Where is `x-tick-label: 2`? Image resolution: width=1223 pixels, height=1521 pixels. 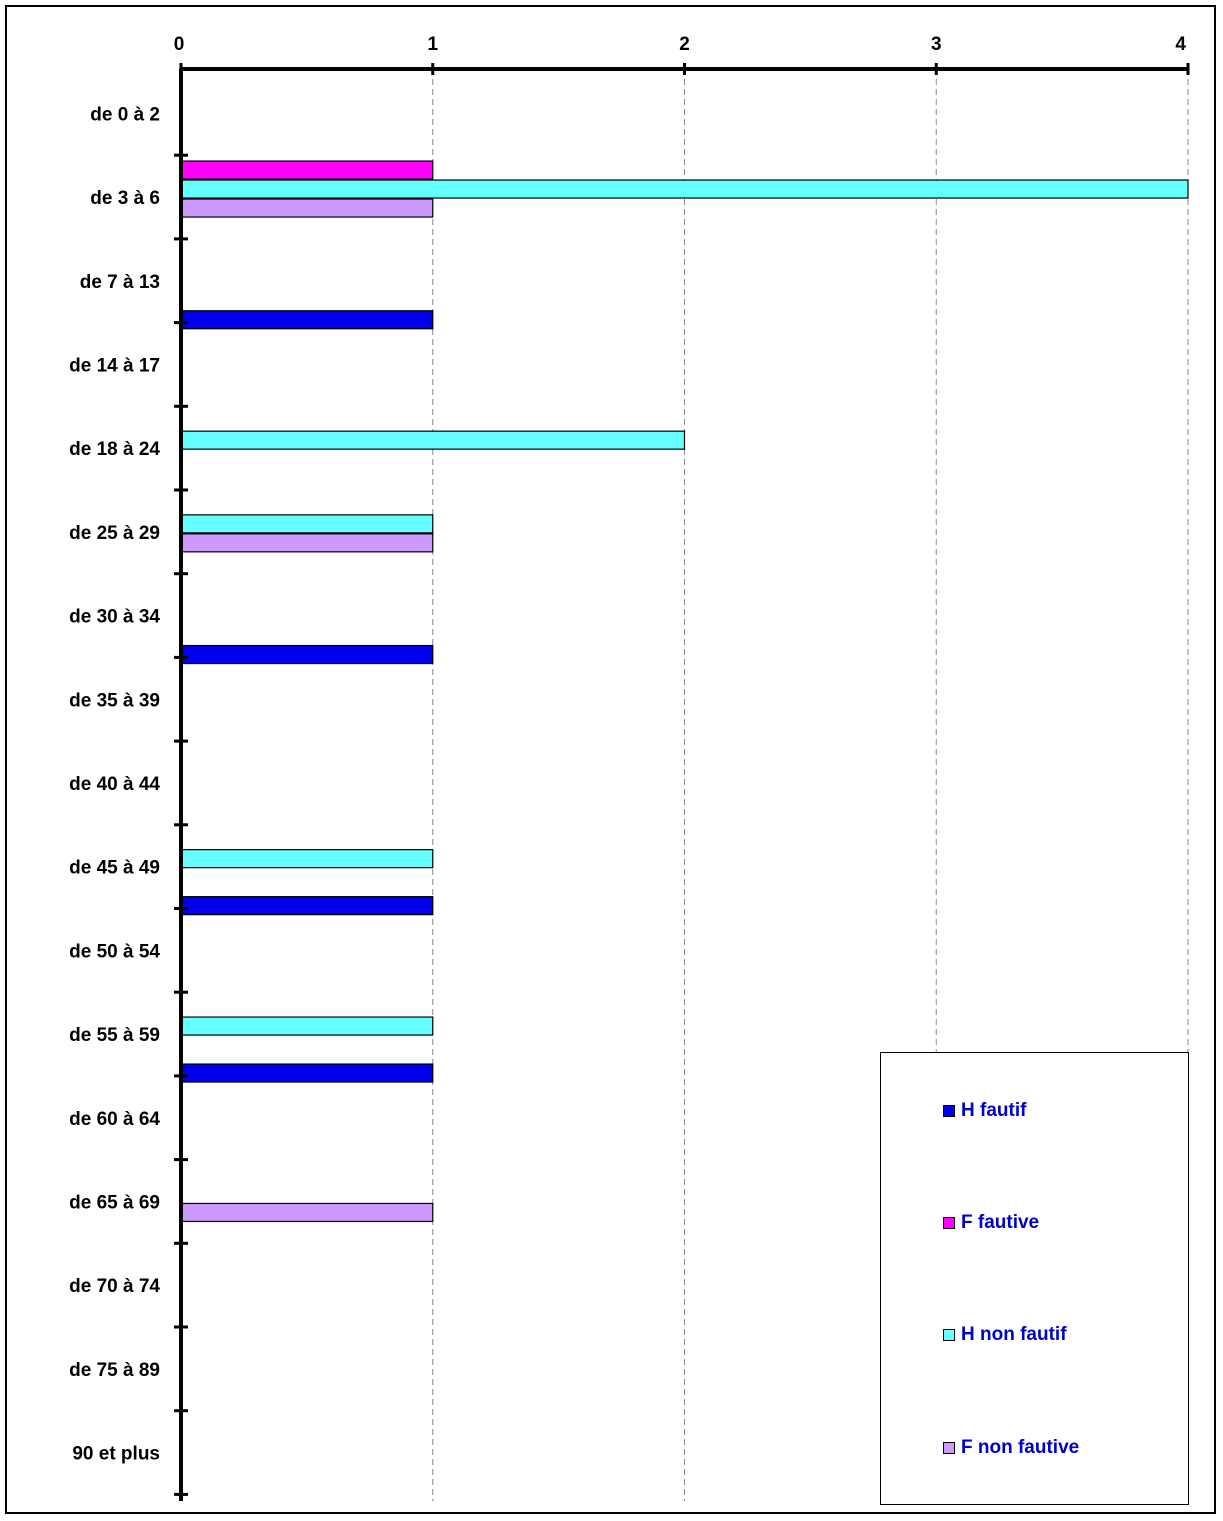
x-tick-label: 2 is located at coordinates (684, 44).